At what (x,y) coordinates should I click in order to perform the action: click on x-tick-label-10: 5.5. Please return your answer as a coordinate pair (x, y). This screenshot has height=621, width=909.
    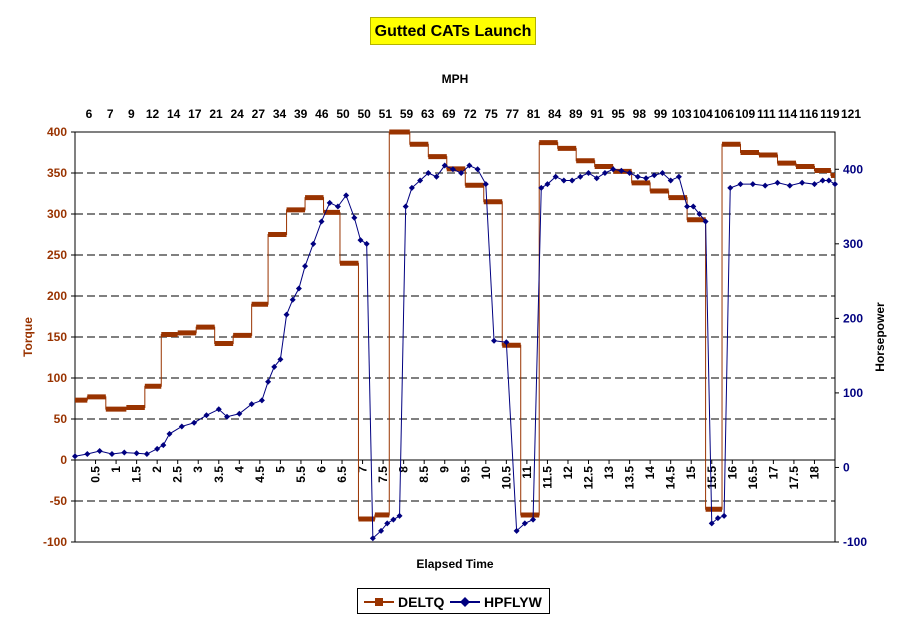
    Looking at the image, I should click on (301, 474).